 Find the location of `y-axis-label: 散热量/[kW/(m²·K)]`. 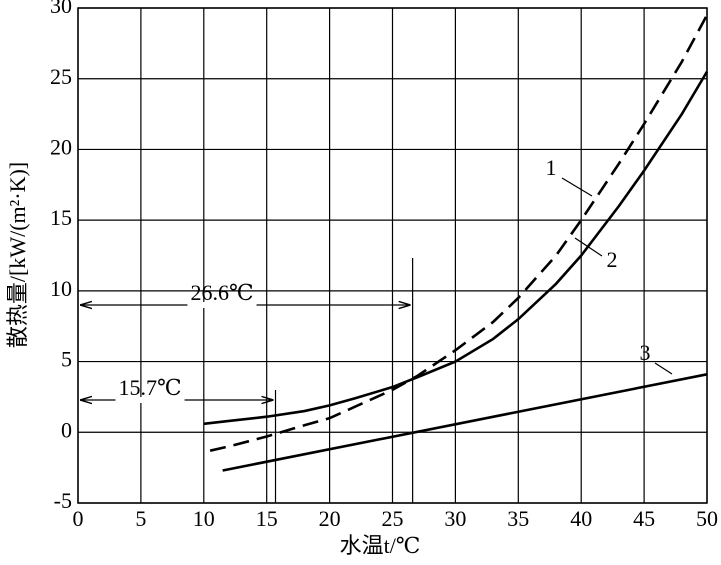

y-axis-label: 散热量/[kW/(m²·K)] is located at coordinates (17, 255).